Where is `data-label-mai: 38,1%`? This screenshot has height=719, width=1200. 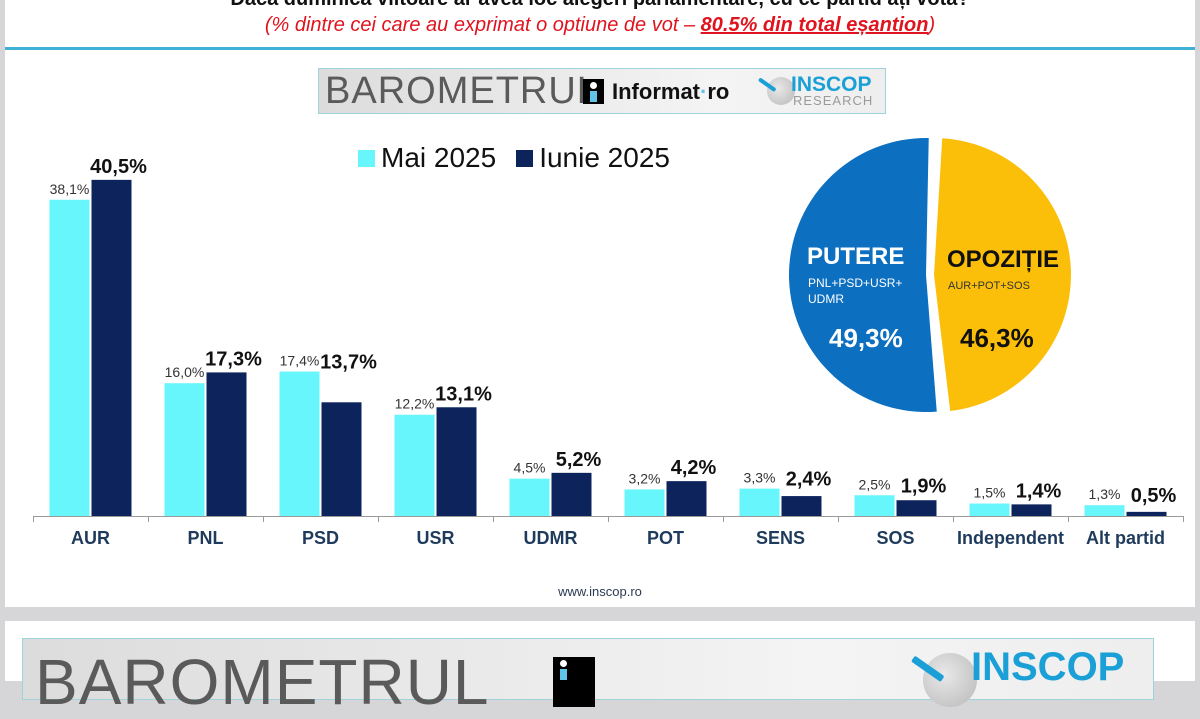 data-label-mai: 38,1% is located at coordinates (70, 189).